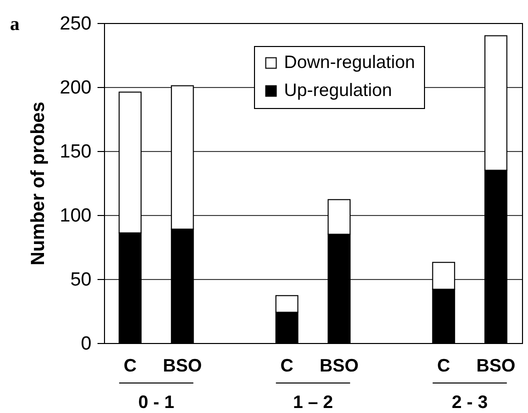 Image resolution: width=528 pixels, height=413 pixels. Describe the element at coordinates (338, 90) in the screenshot. I see `legend-label: Up-regulation` at that location.